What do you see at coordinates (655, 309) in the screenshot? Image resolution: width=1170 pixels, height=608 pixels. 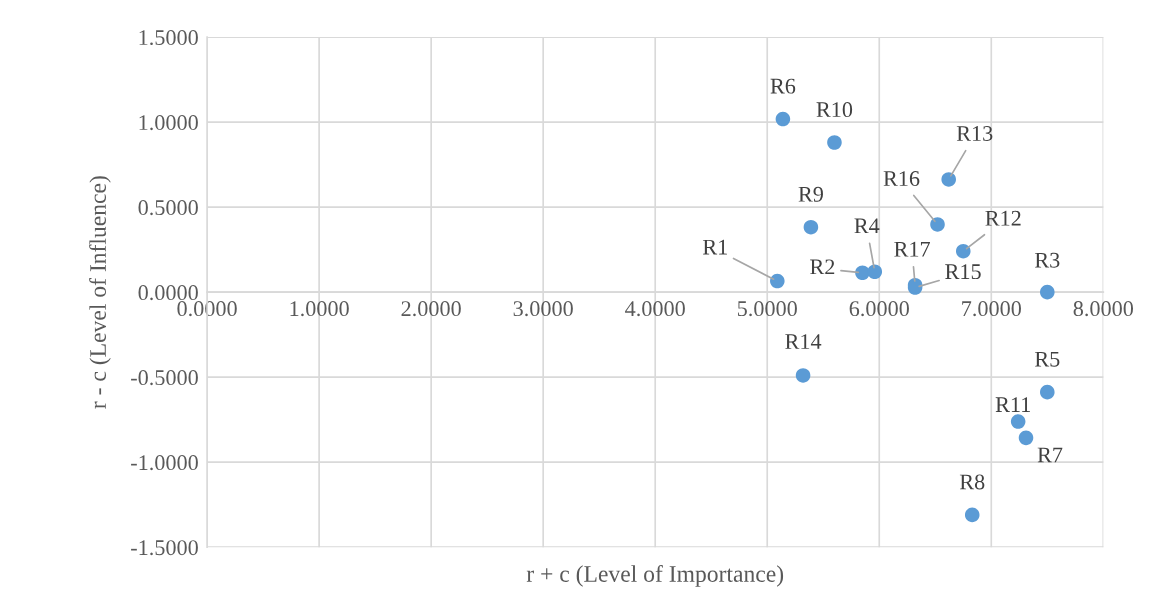 I see `x-tick-label: 4.0000` at bounding box center [655, 309].